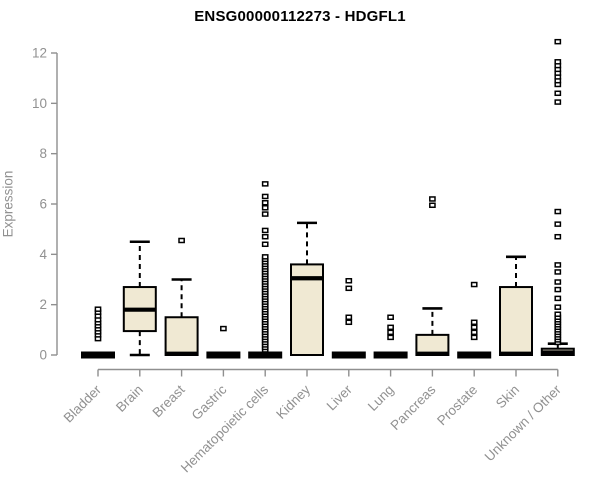 The width and height of the screenshot is (600, 500). What do you see at coordinates (340, 398) in the screenshot?
I see `x-category-label: Liver` at bounding box center [340, 398].